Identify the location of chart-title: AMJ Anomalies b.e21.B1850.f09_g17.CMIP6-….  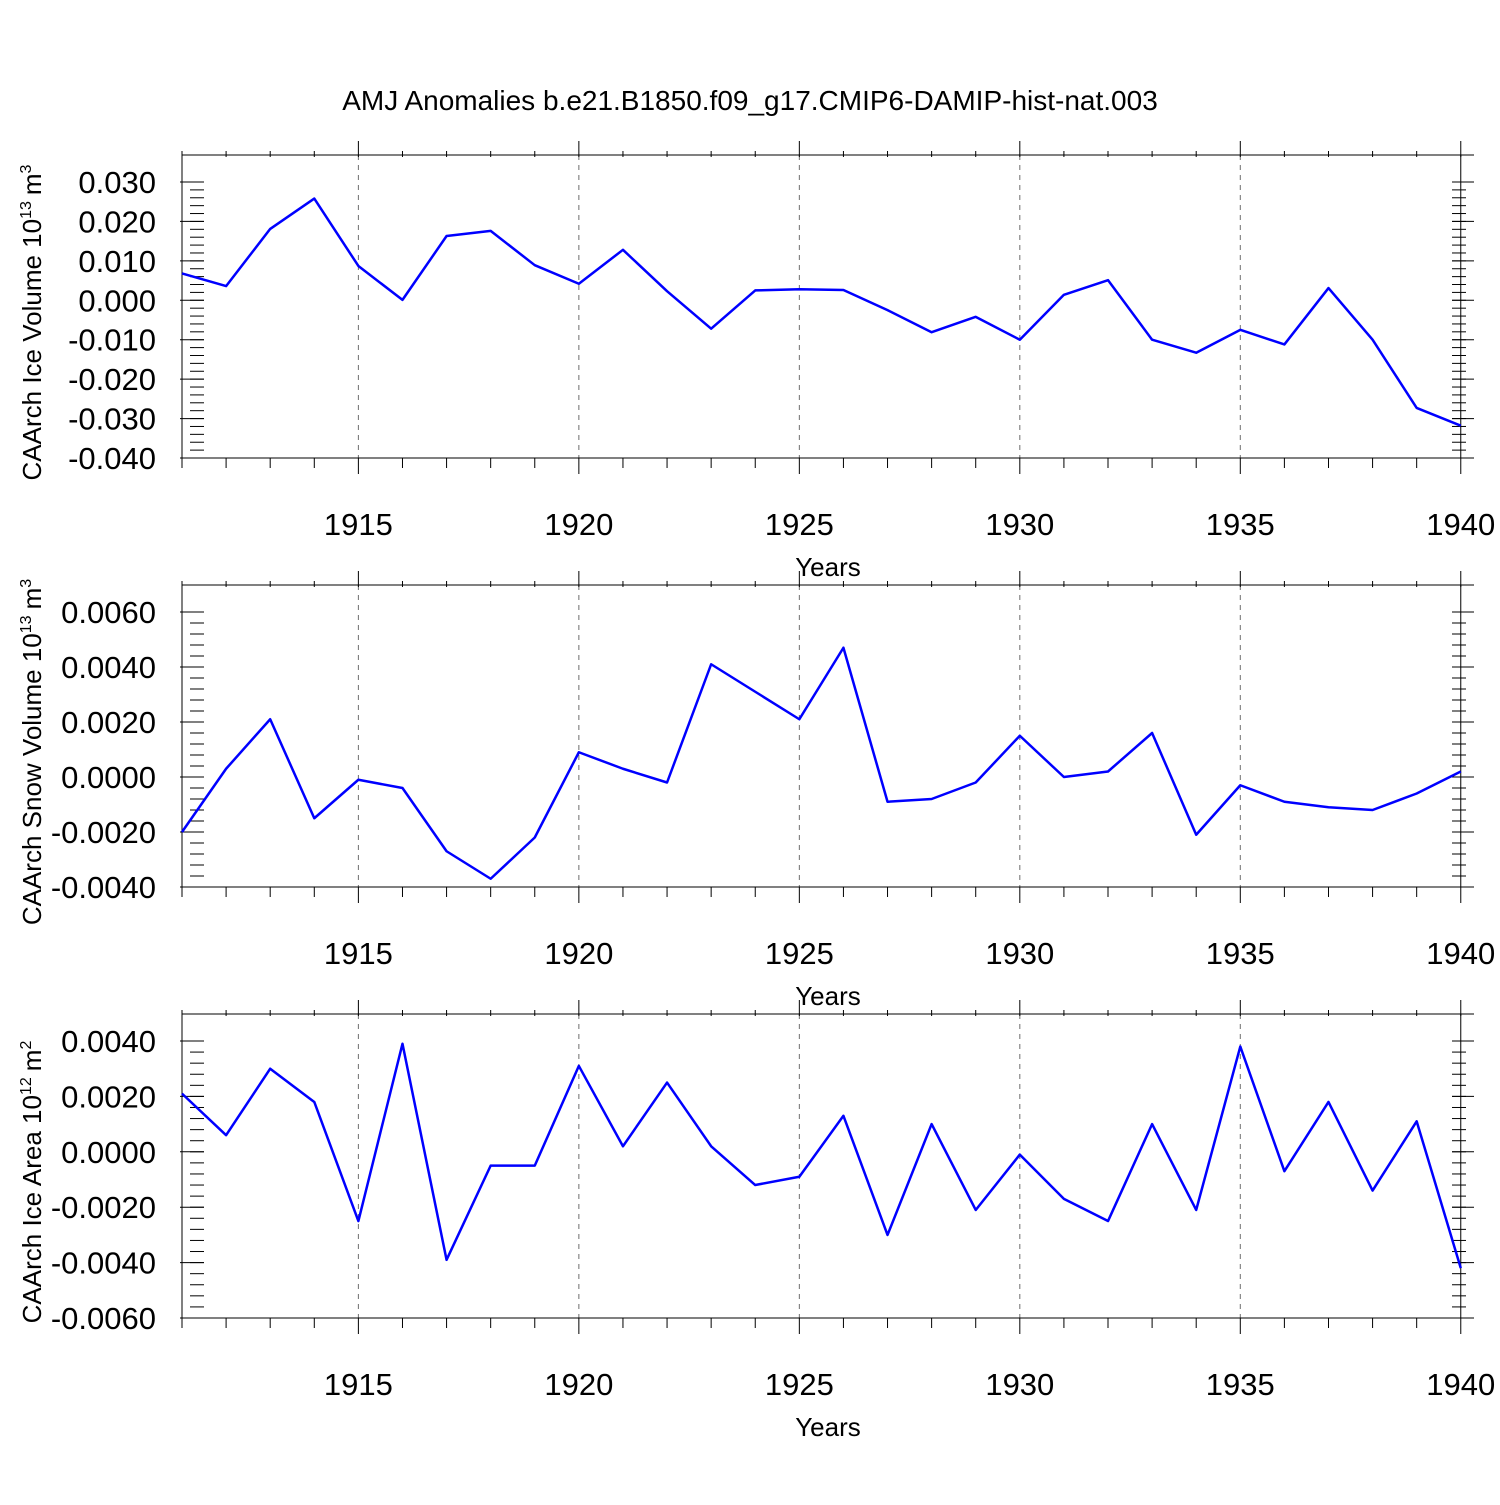
(750, 100).